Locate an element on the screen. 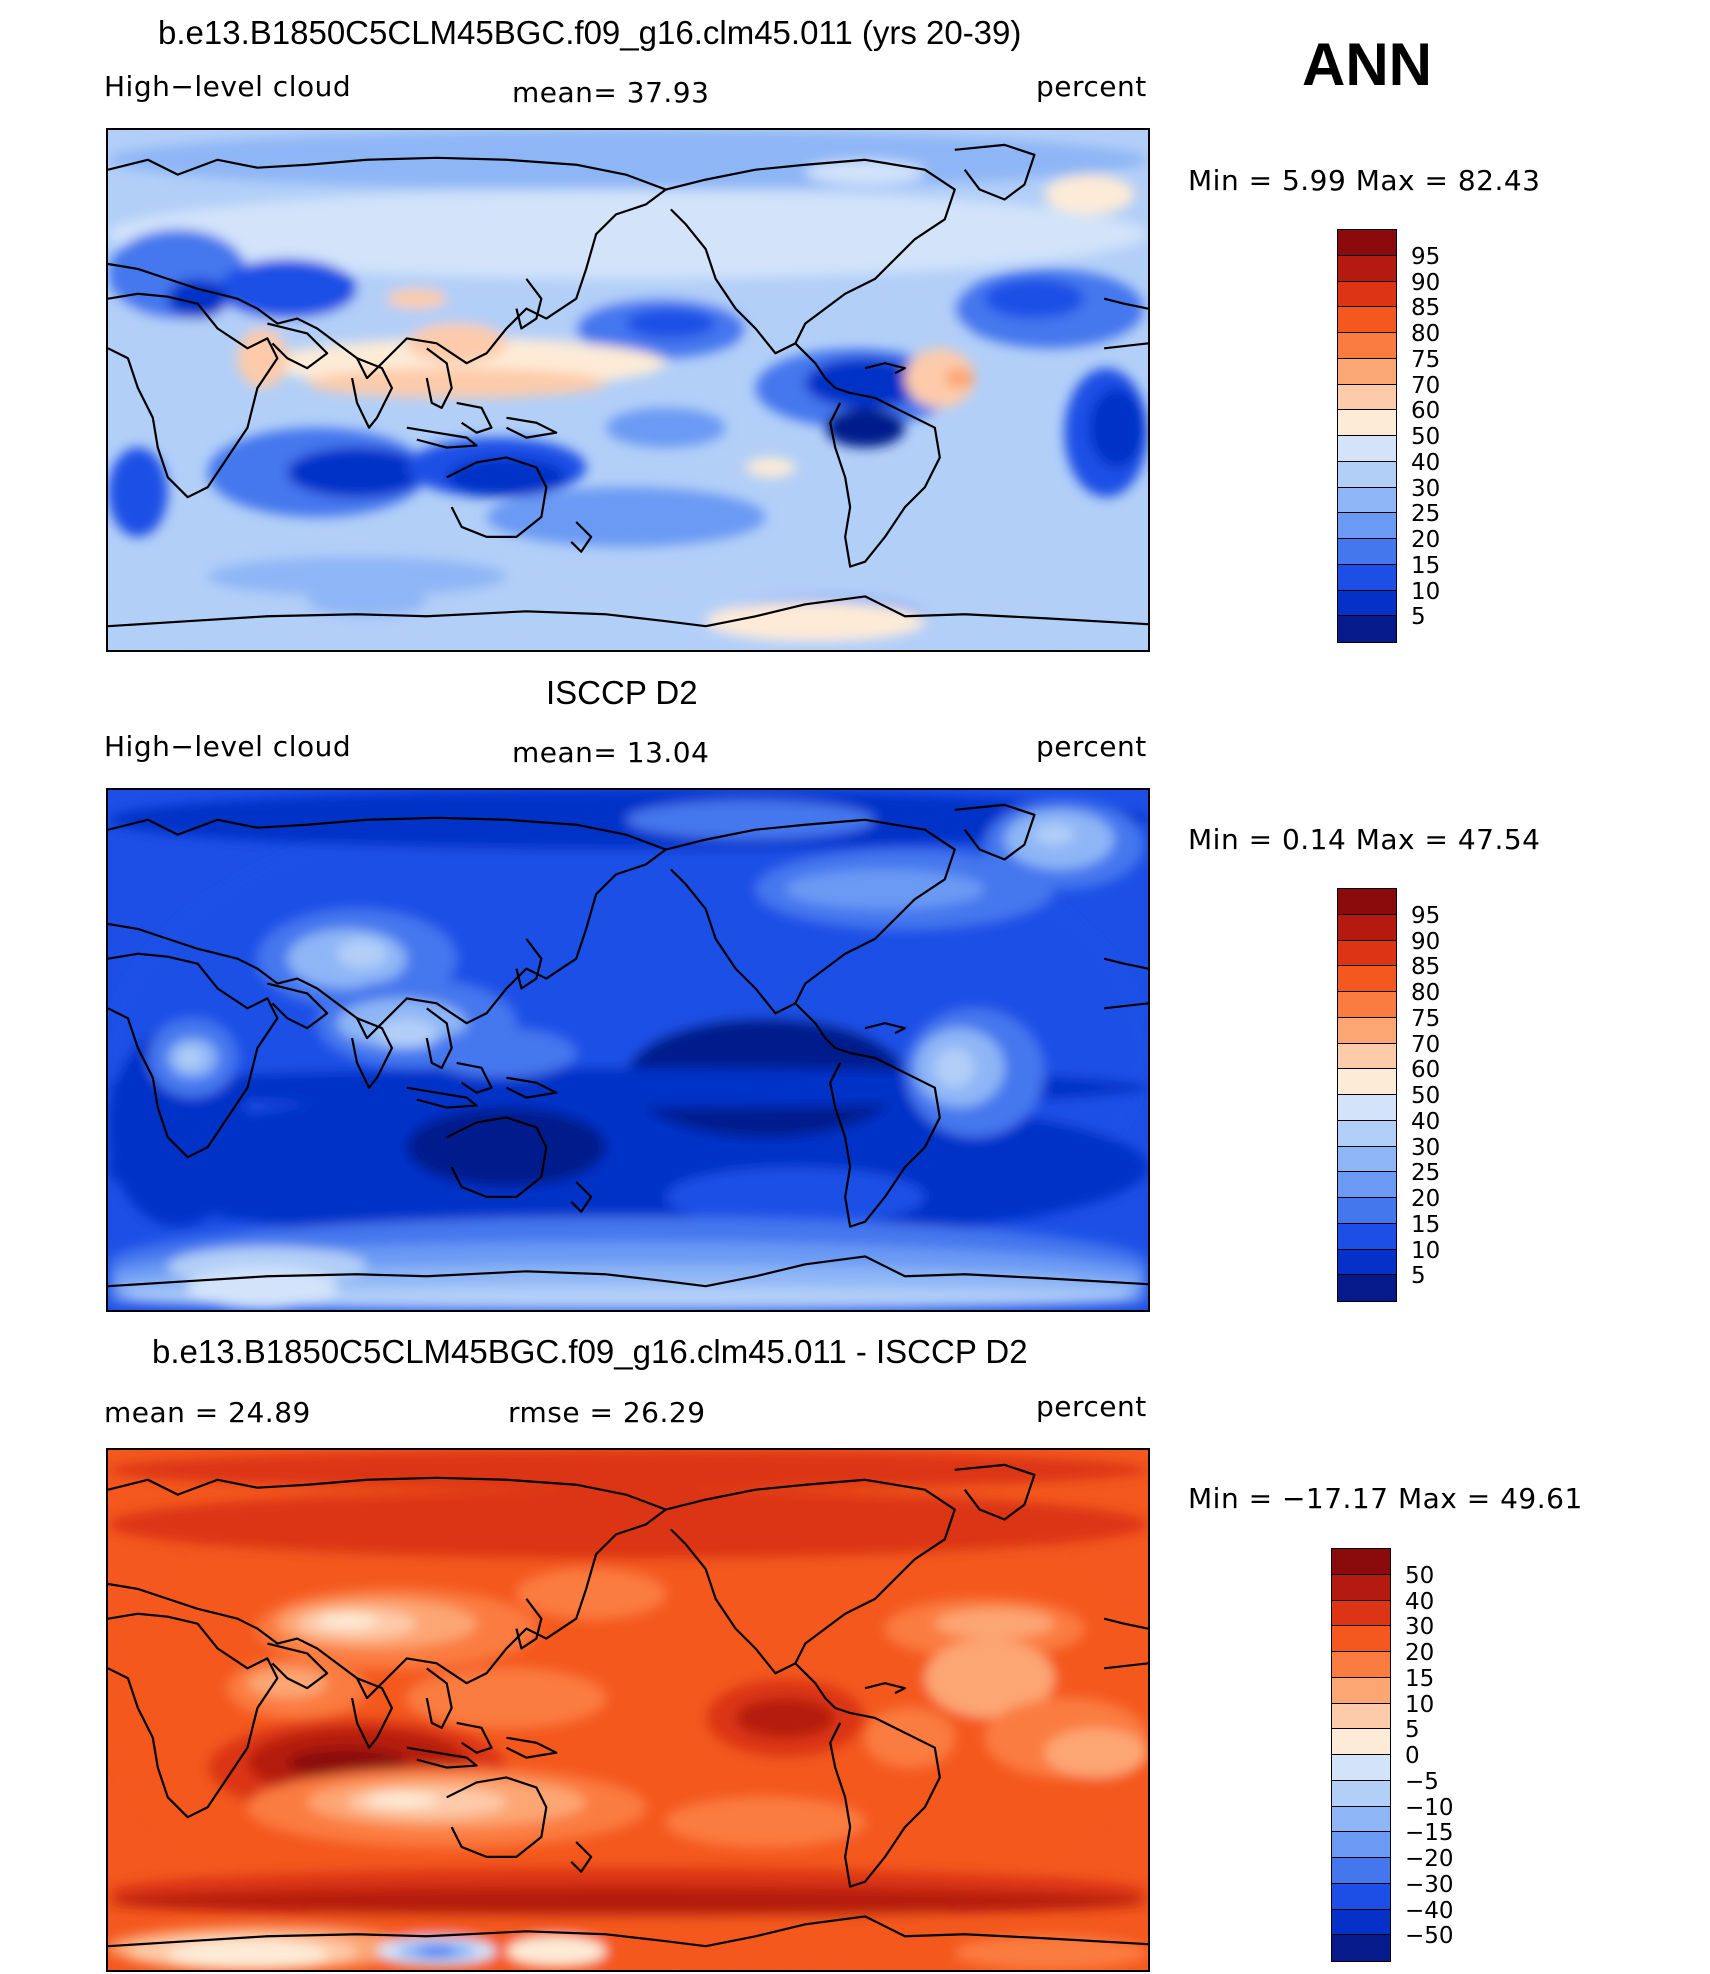 The width and height of the screenshot is (1710, 1974). panel-obs-title: ISCCP D2 is located at coordinates (622, 692).